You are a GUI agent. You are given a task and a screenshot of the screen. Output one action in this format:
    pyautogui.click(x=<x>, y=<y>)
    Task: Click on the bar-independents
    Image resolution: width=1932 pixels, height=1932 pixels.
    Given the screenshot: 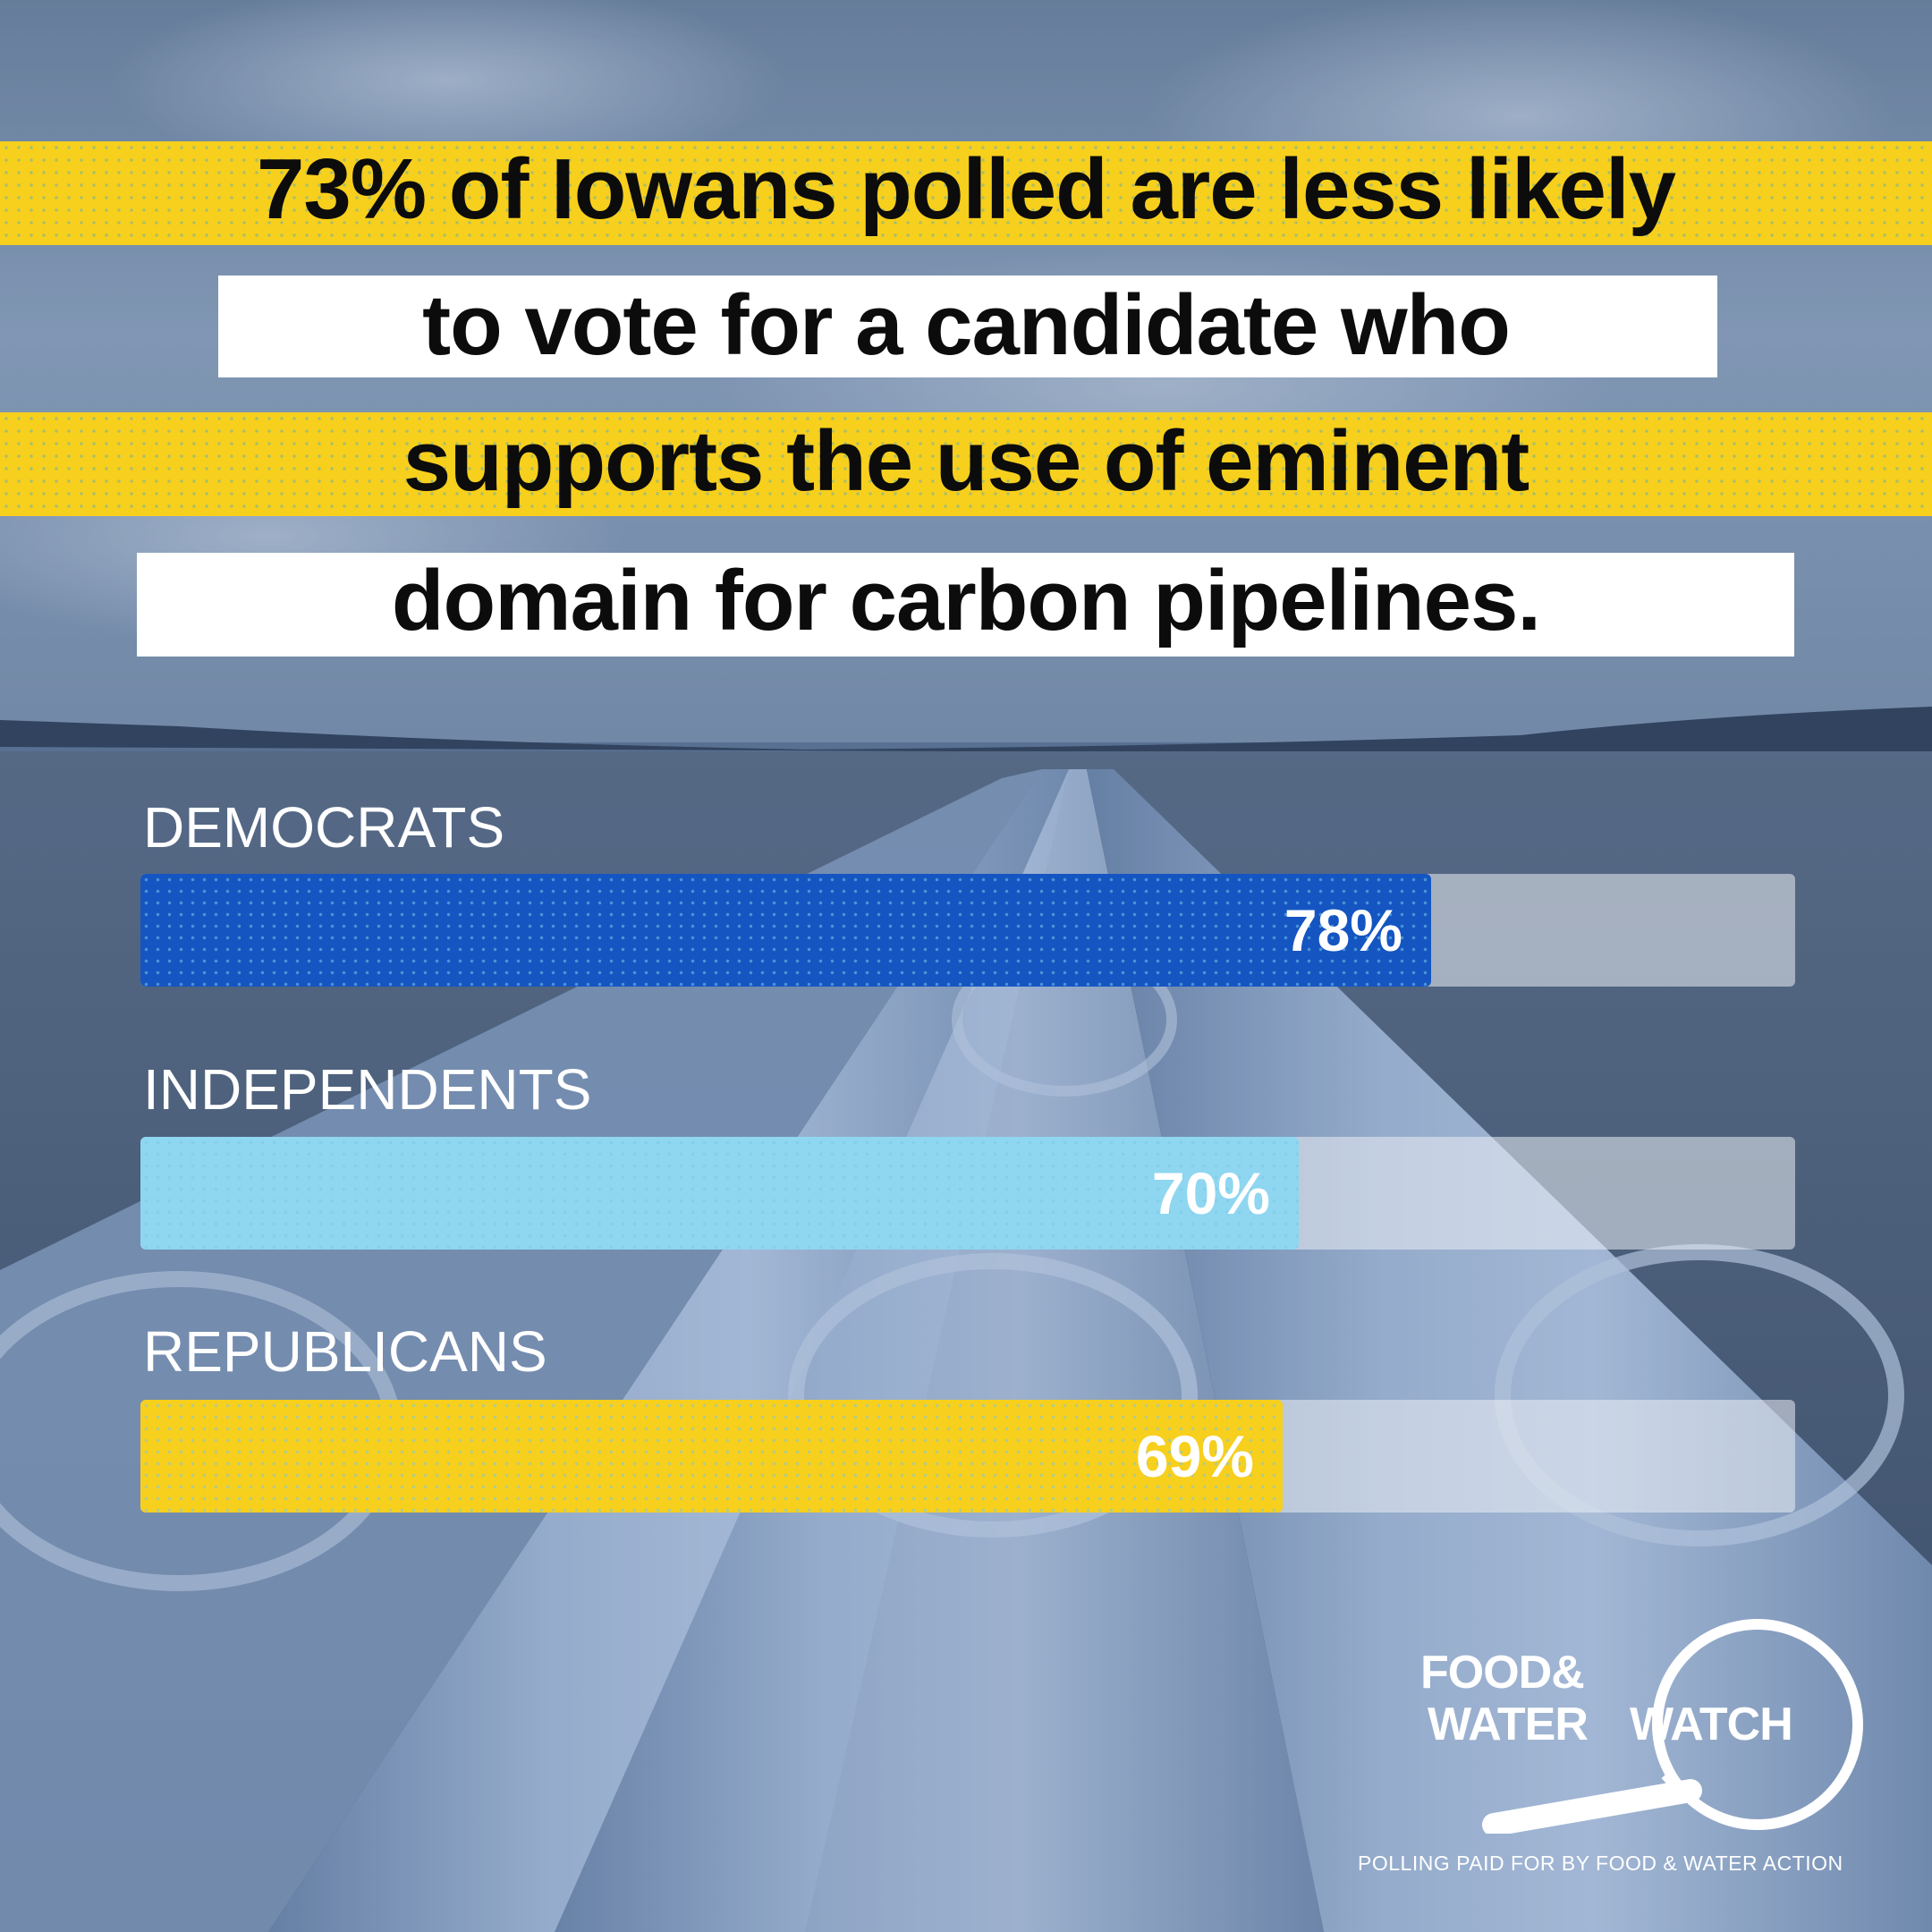 What is the action you would take?
    pyautogui.click(x=719, y=1193)
    